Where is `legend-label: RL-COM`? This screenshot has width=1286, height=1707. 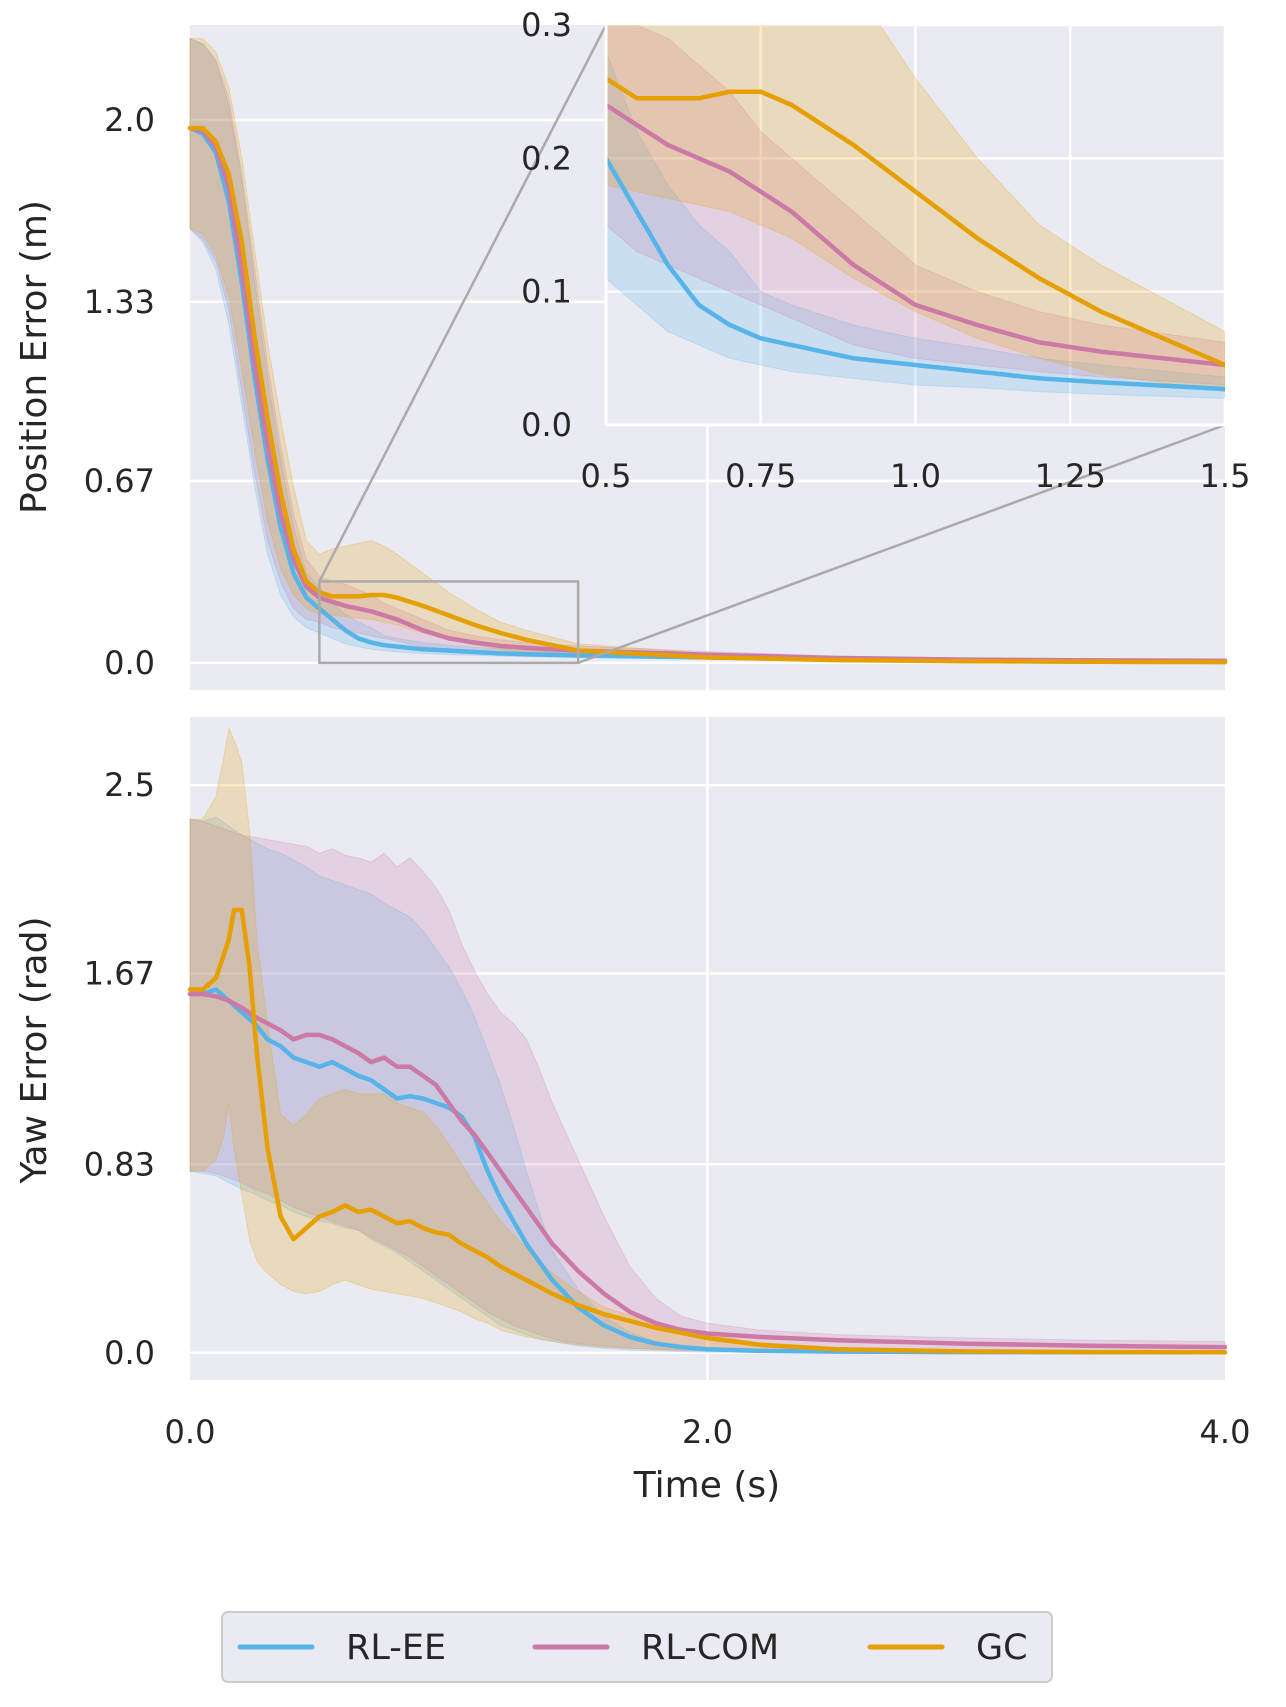
legend-label: RL-COM is located at coordinates (710, 1648).